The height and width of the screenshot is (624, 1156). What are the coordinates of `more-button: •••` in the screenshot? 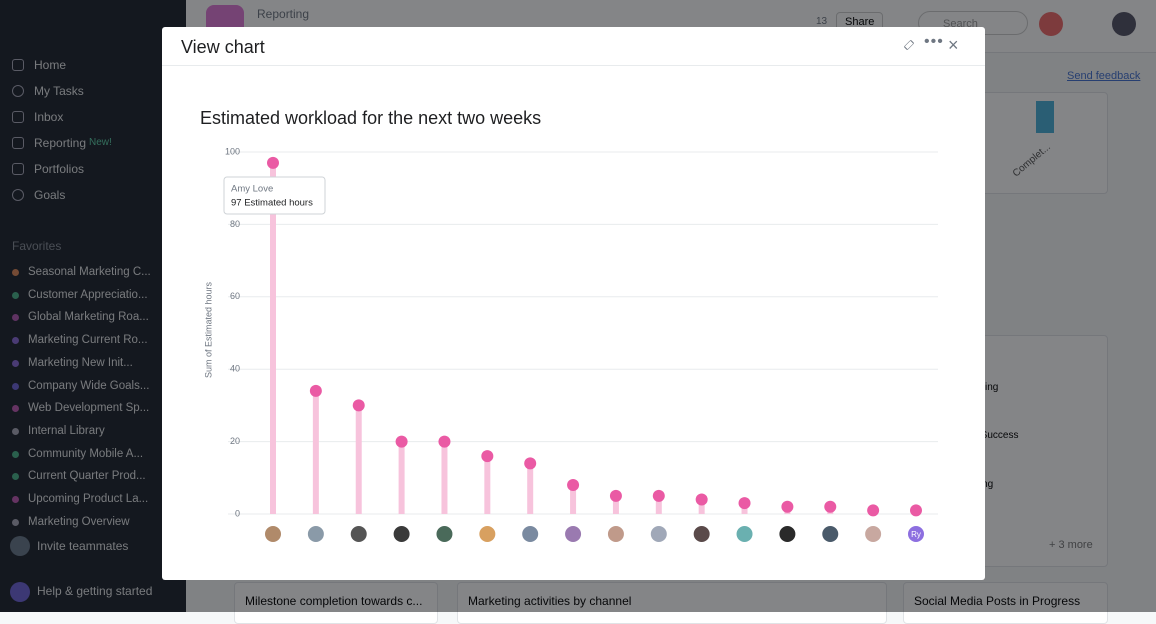 It's located at (934, 41).